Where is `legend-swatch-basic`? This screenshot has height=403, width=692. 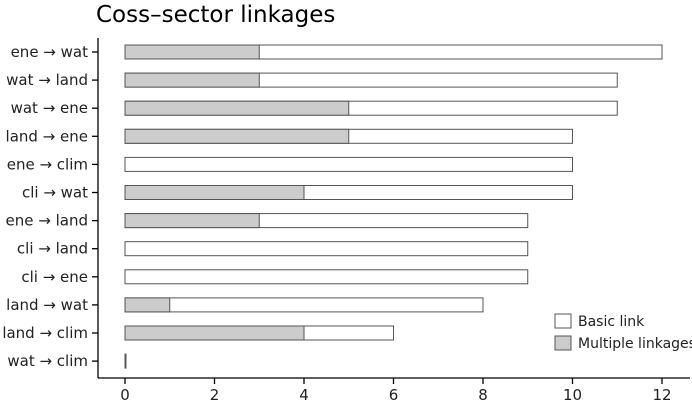
legend-swatch-basic is located at coordinates (563, 321).